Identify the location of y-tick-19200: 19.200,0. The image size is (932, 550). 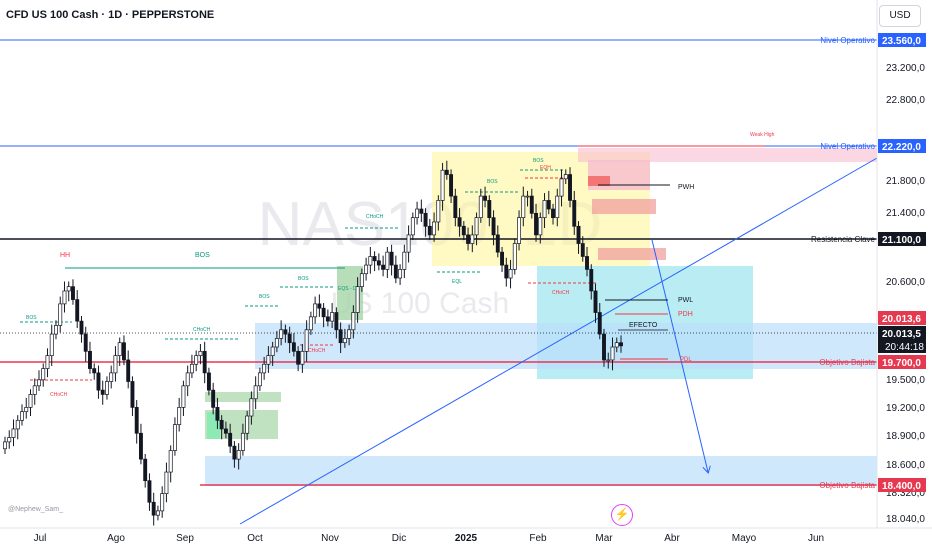
(905, 408).